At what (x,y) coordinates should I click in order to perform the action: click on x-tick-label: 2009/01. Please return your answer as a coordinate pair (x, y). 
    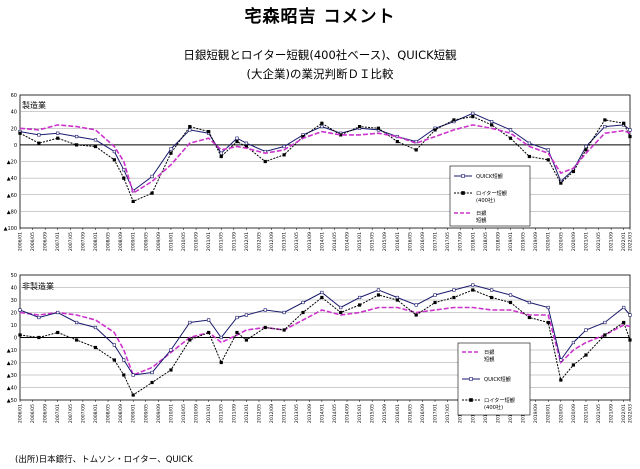
    Looking at the image, I should click on (134, 241).